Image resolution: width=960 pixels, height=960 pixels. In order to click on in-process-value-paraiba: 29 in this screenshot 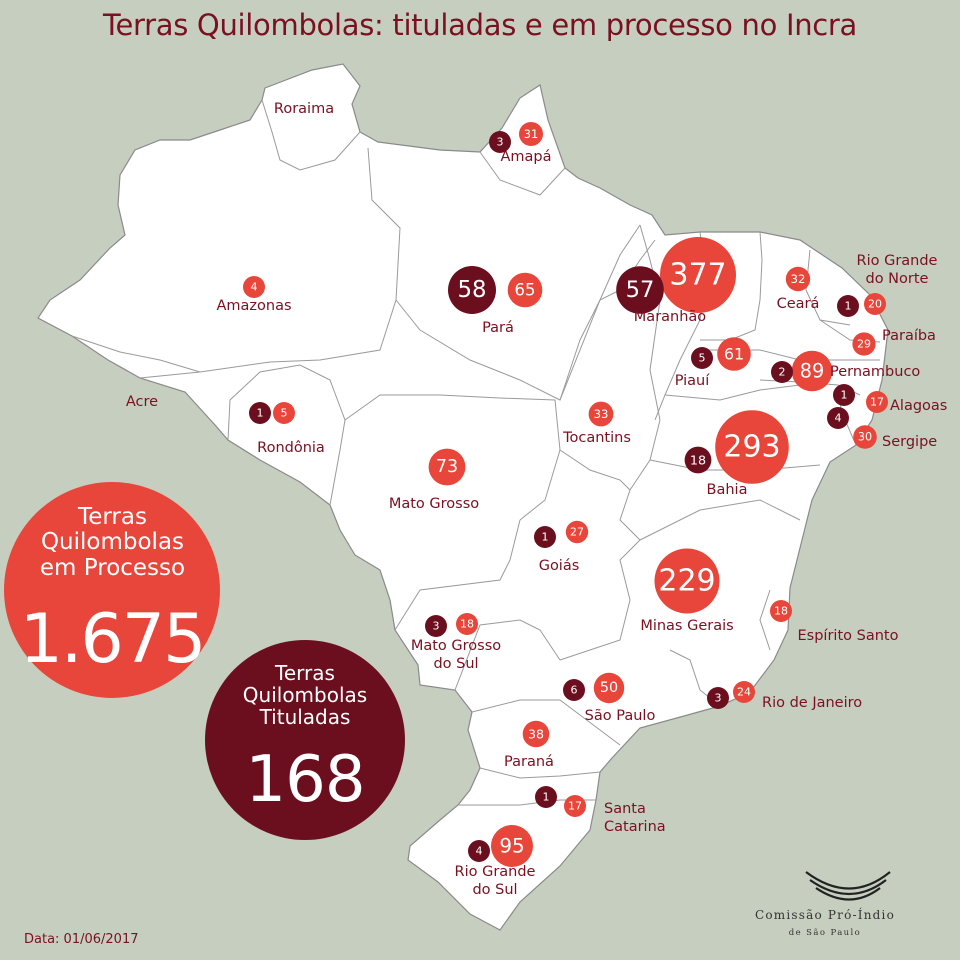, I will do `click(864, 344)`.